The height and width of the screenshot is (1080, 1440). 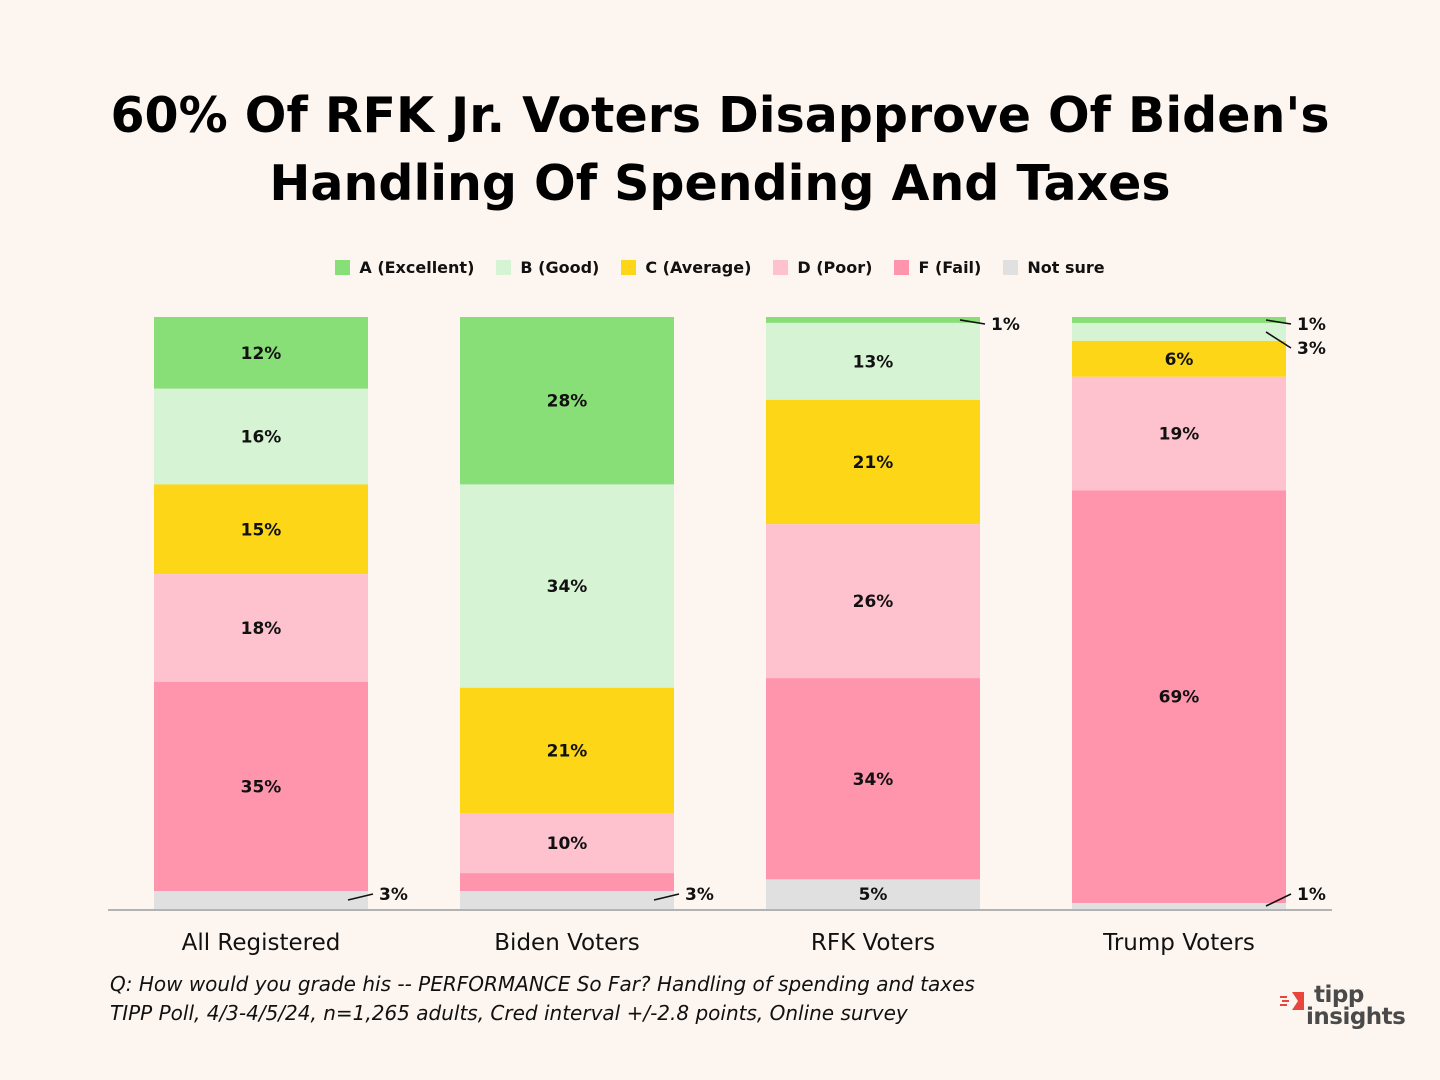 I want to click on data-label: 6%, so click(x=1179, y=360).